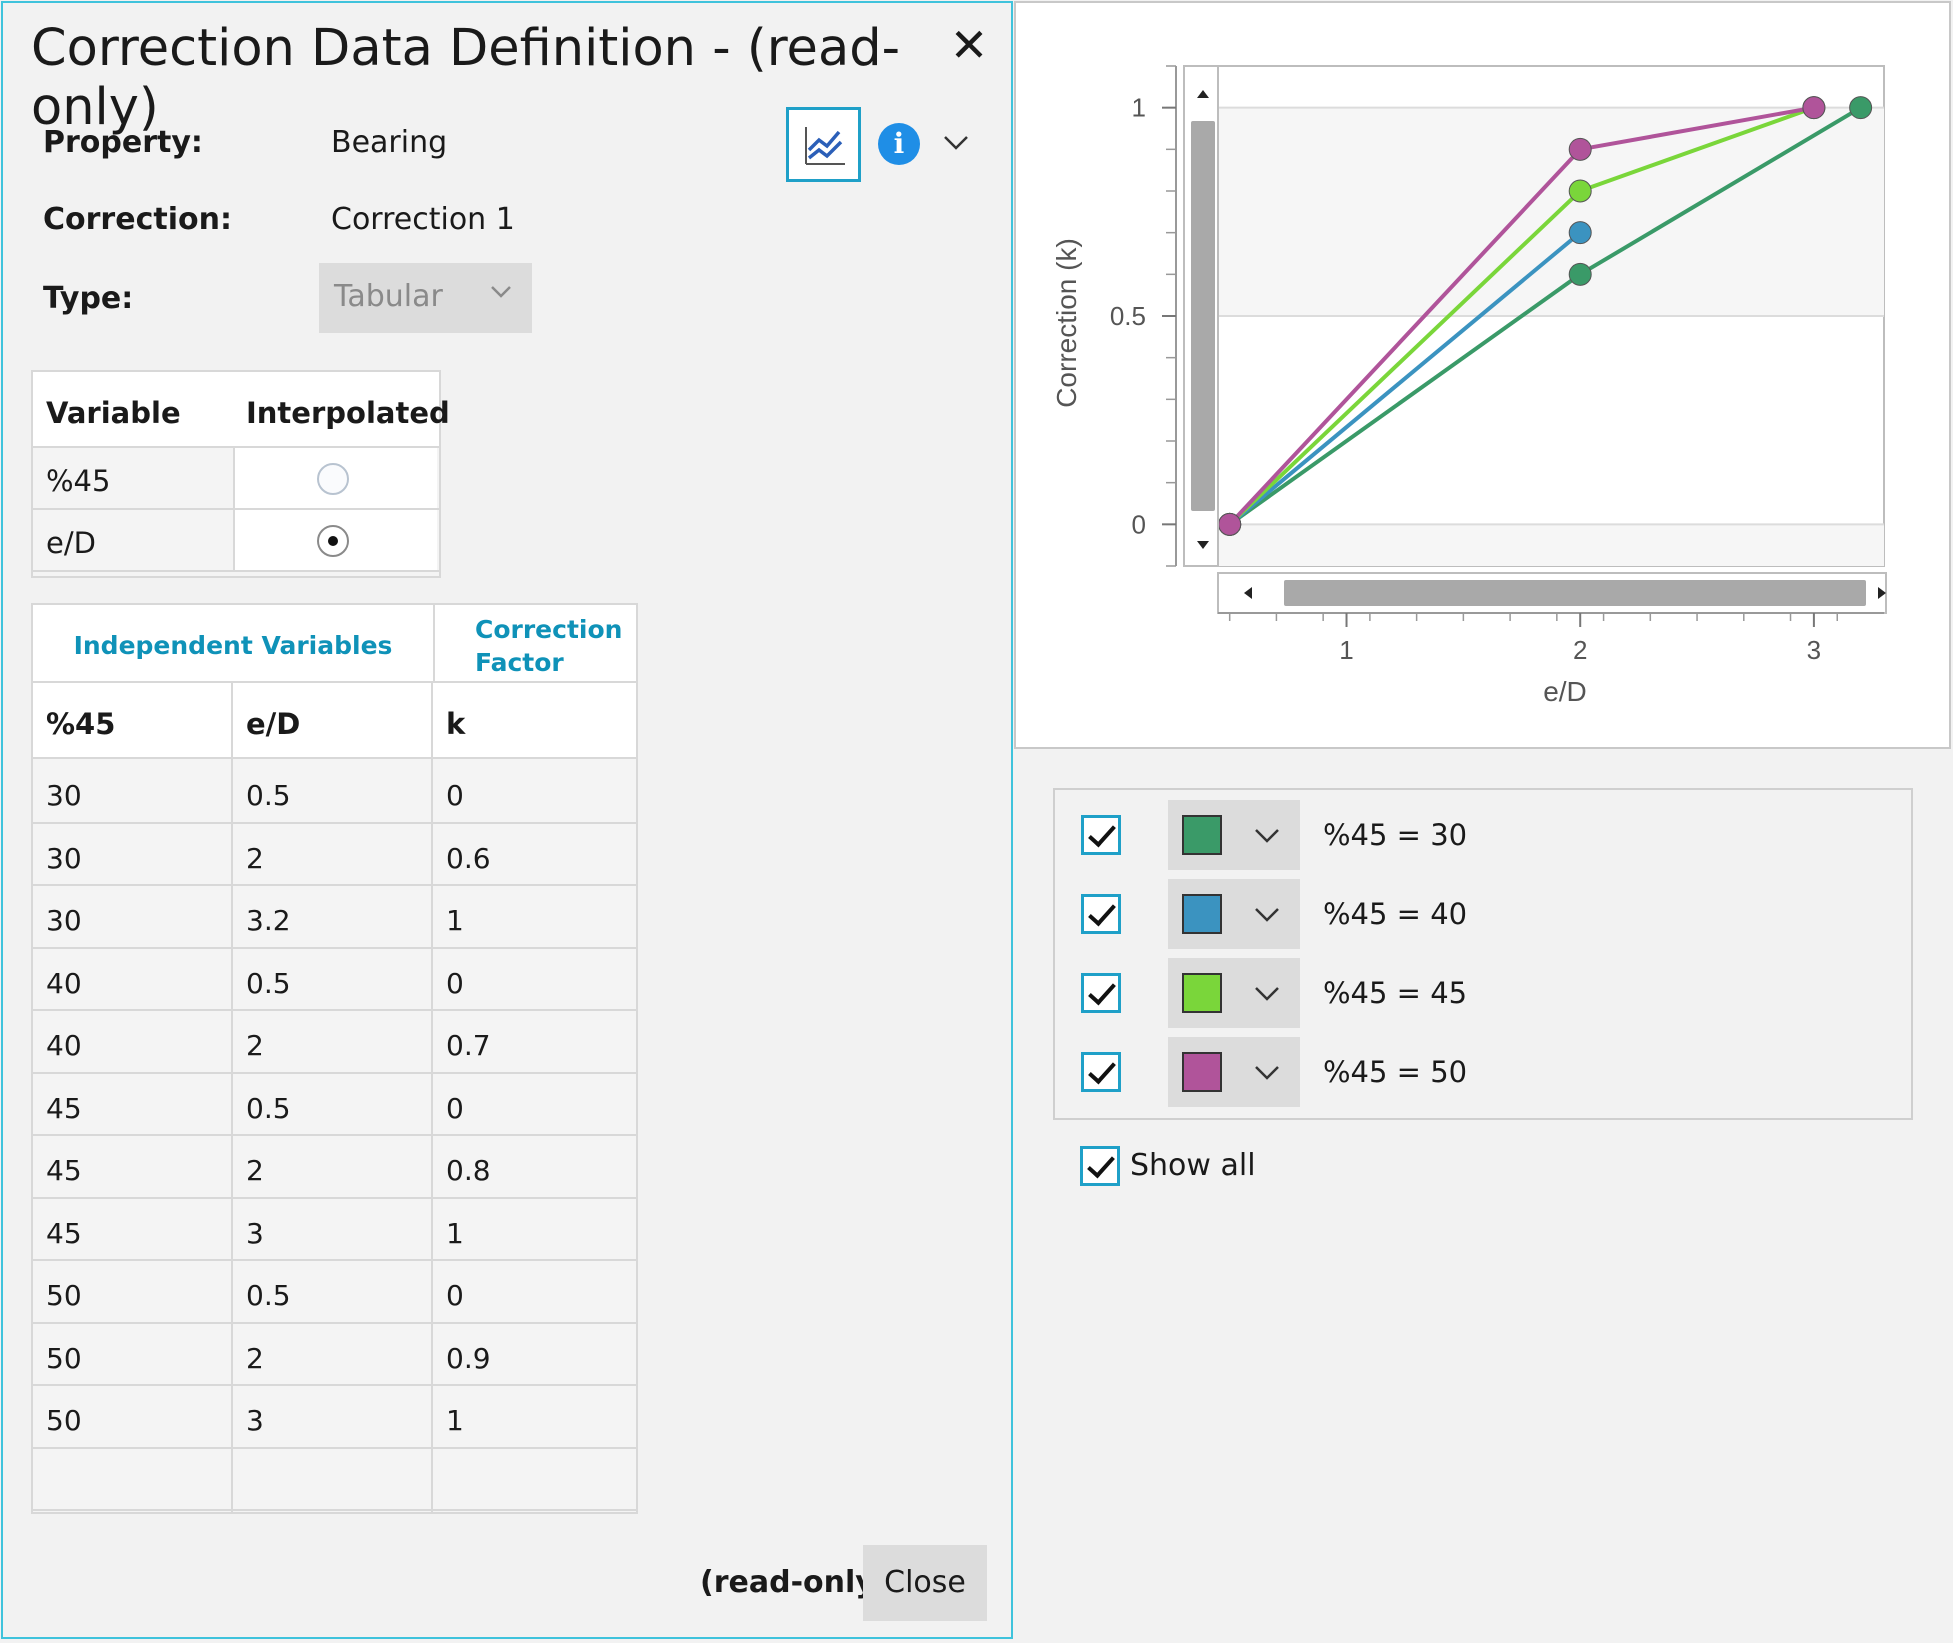  I want to click on table-row: 50 3 1, so click(334, 1417).